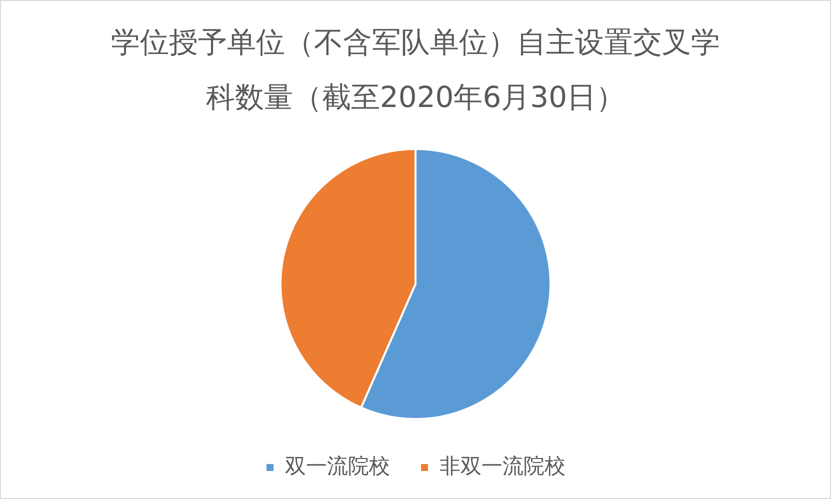  What do you see at coordinates (337, 466) in the screenshot?
I see `legend-label: 双一流院校` at bounding box center [337, 466].